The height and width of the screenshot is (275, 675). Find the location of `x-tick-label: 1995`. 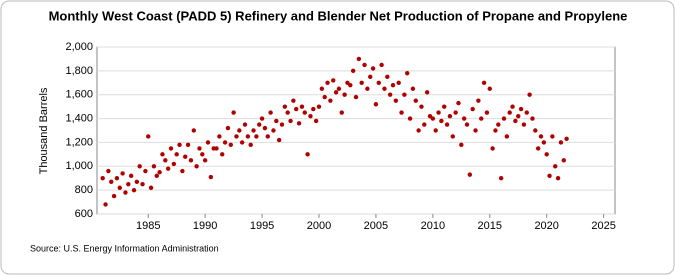

x-tick-label: 1995 is located at coordinates (262, 226).